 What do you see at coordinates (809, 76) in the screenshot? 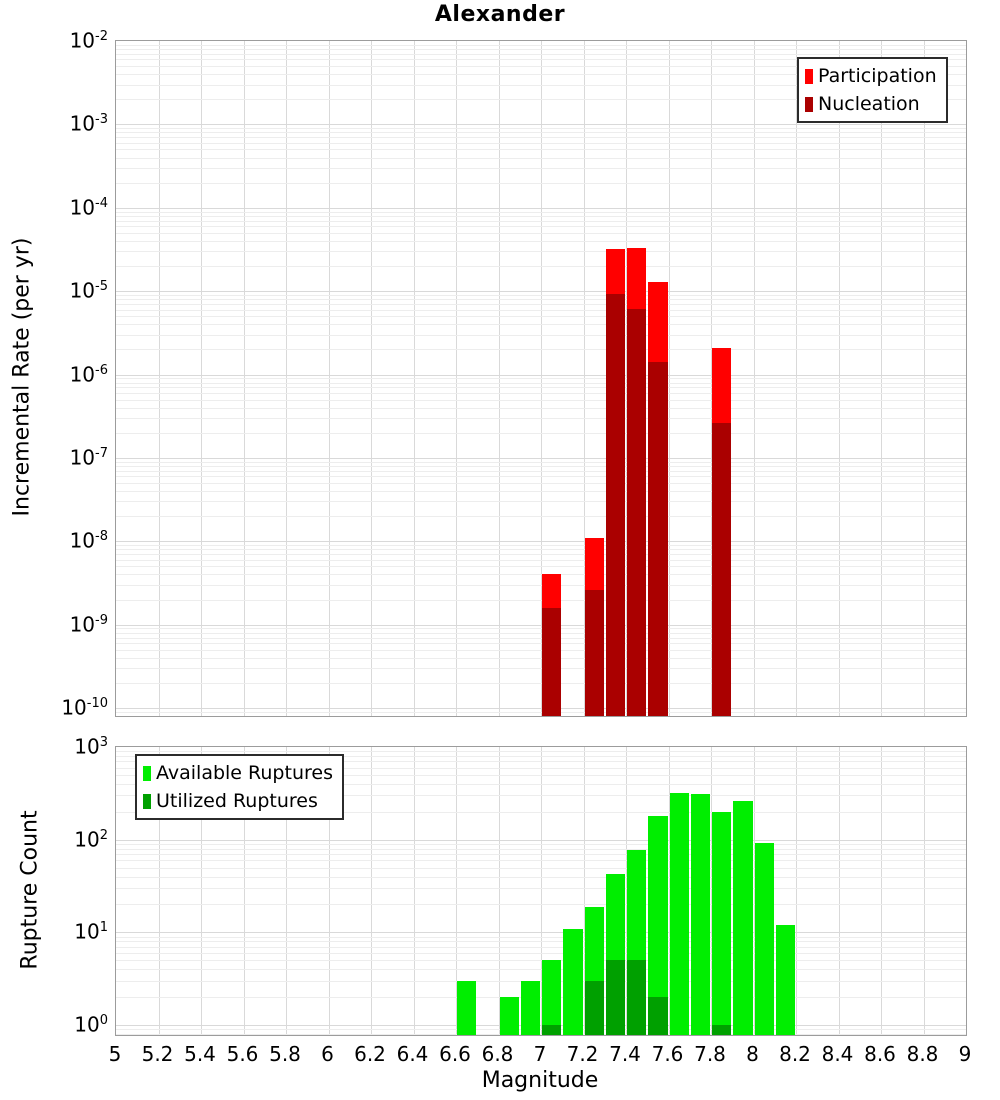
I see `participation-legend-chip` at bounding box center [809, 76].